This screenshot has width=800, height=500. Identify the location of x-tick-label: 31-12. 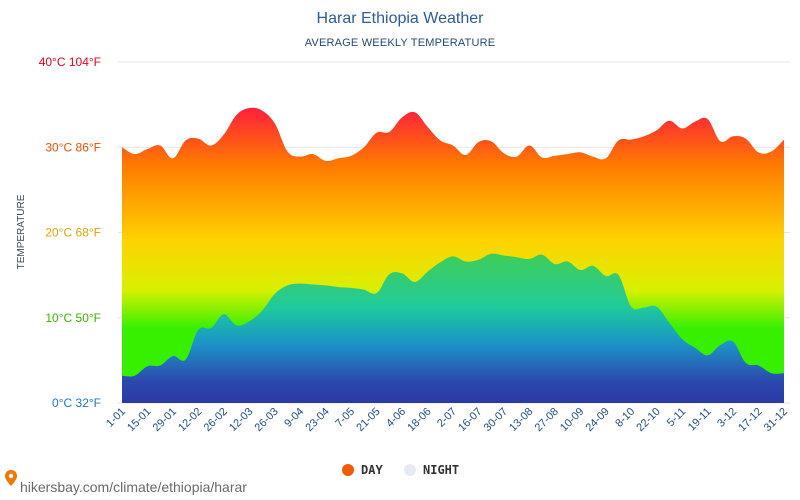
(776, 420).